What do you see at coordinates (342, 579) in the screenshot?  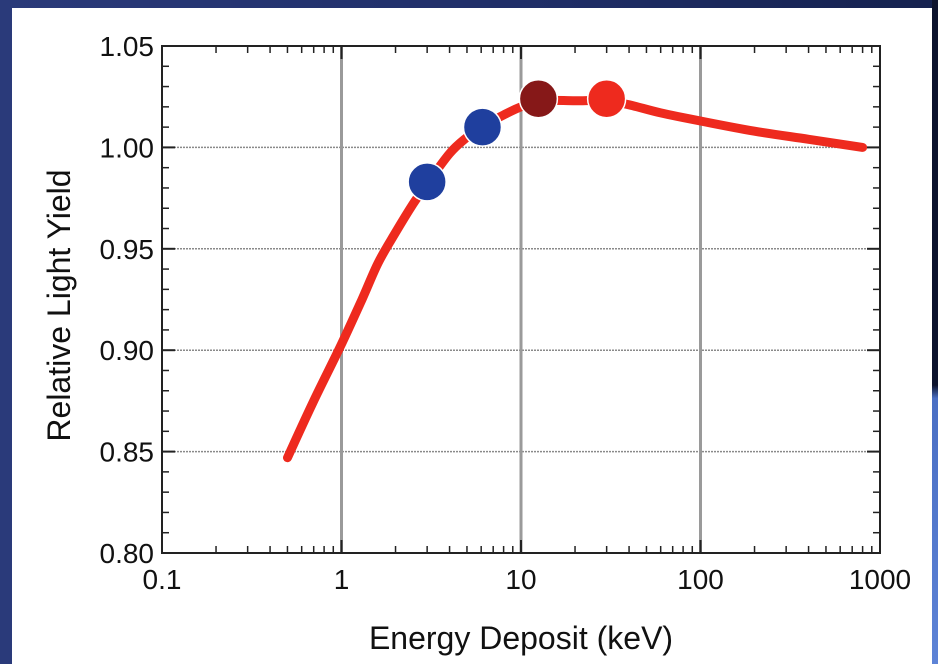 I see `x-tick-label: 1` at bounding box center [342, 579].